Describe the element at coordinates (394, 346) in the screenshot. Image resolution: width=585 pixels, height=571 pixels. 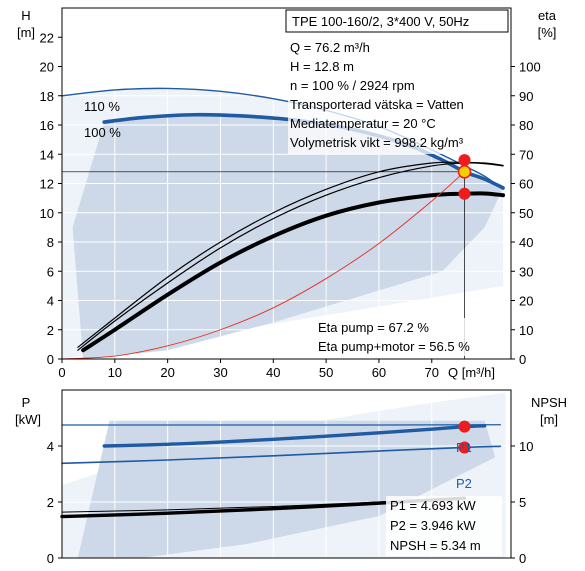
I see `eta-pump-motor-text: Eta pump+motor = 56.5 %` at that location.